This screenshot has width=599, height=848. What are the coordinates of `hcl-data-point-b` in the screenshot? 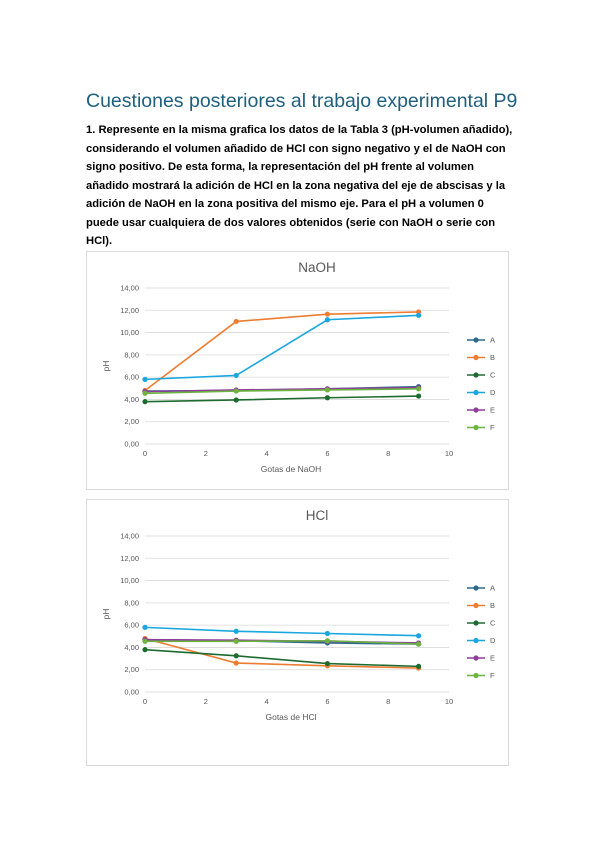 It's located at (236, 663).